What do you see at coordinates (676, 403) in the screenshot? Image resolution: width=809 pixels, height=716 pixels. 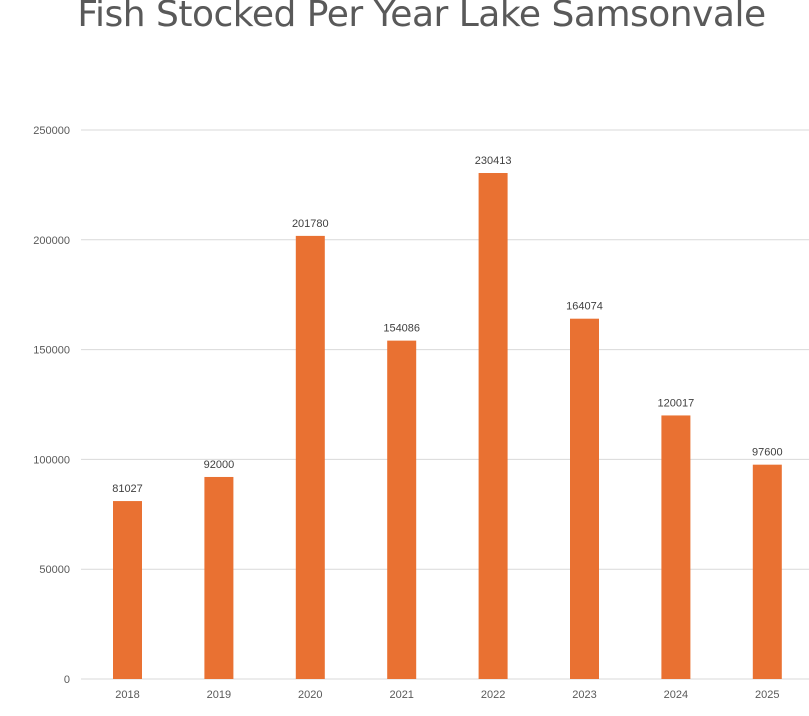 I see `data-label: 120017` at bounding box center [676, 403].